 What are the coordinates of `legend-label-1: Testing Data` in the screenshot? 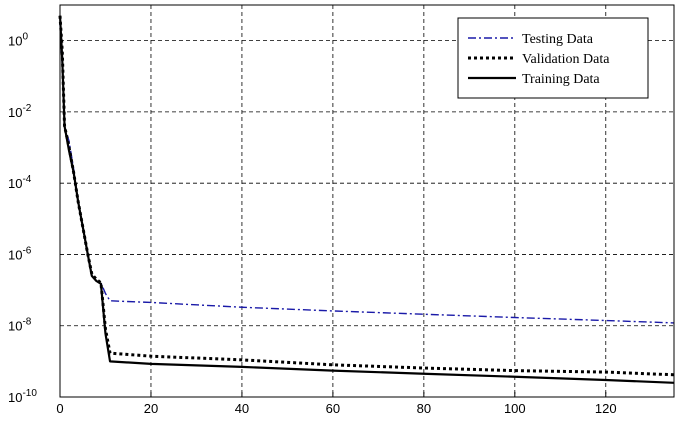 It's located at (558, 39).